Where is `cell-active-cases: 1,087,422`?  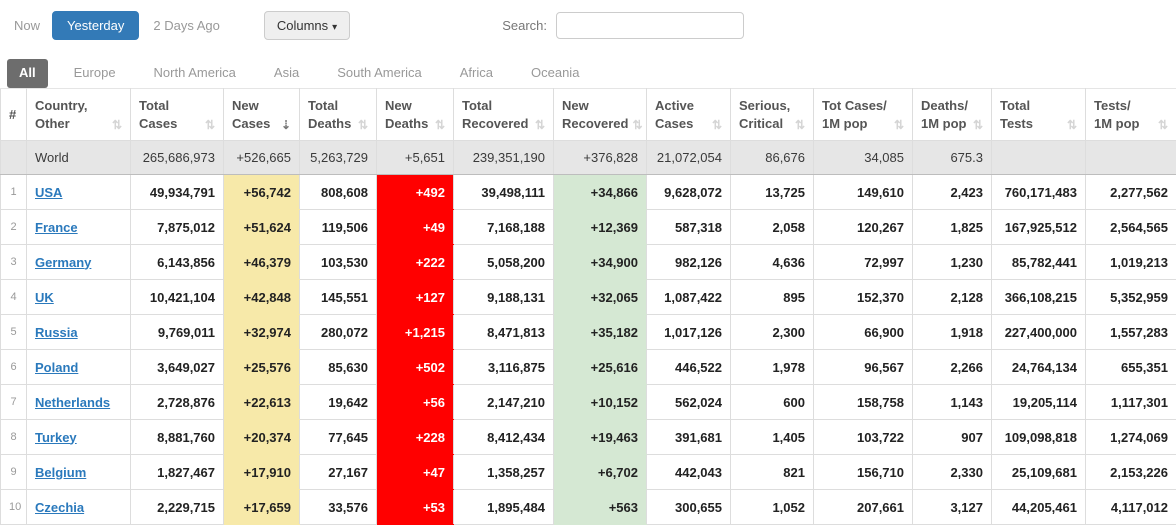
cell-active-cases: 1,087,422 is located at coordinates (688, 297).